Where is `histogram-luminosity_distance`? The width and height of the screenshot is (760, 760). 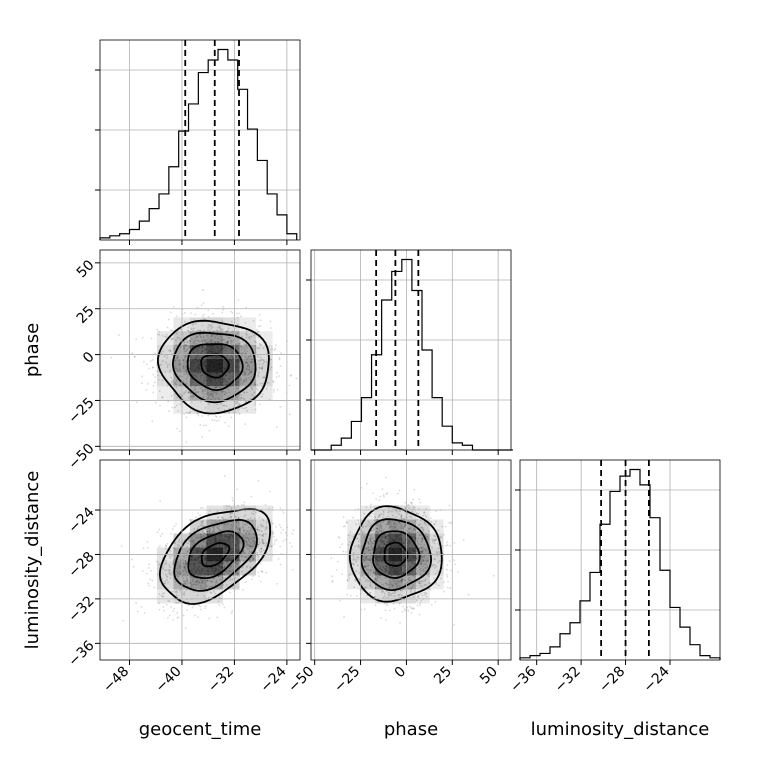
histogram-luminosity_distance is located at coordinates (620, 564).